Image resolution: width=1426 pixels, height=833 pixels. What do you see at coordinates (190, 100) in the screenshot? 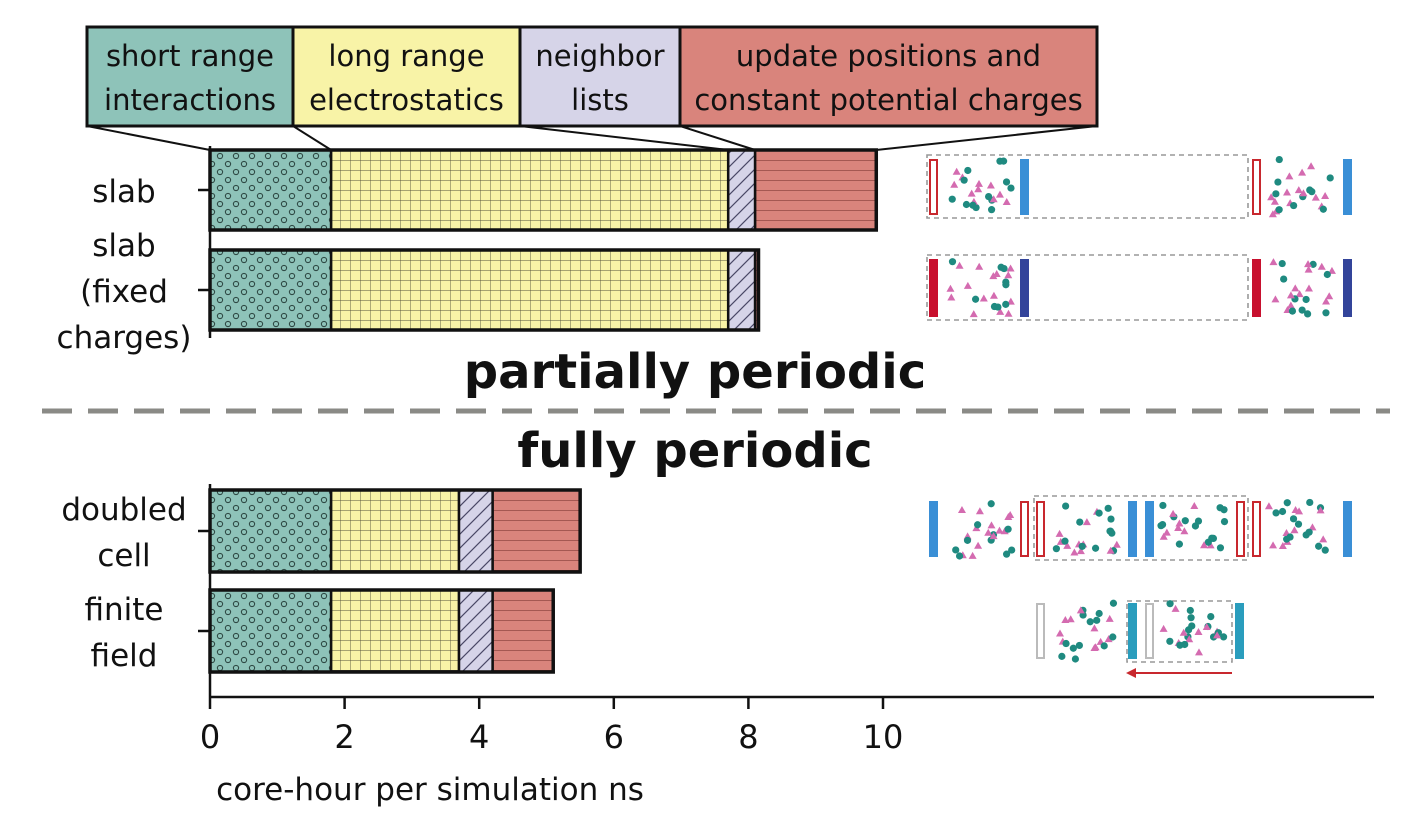
I see `legend-label-short-line-1: interactions` at bounding box center [190, 100].